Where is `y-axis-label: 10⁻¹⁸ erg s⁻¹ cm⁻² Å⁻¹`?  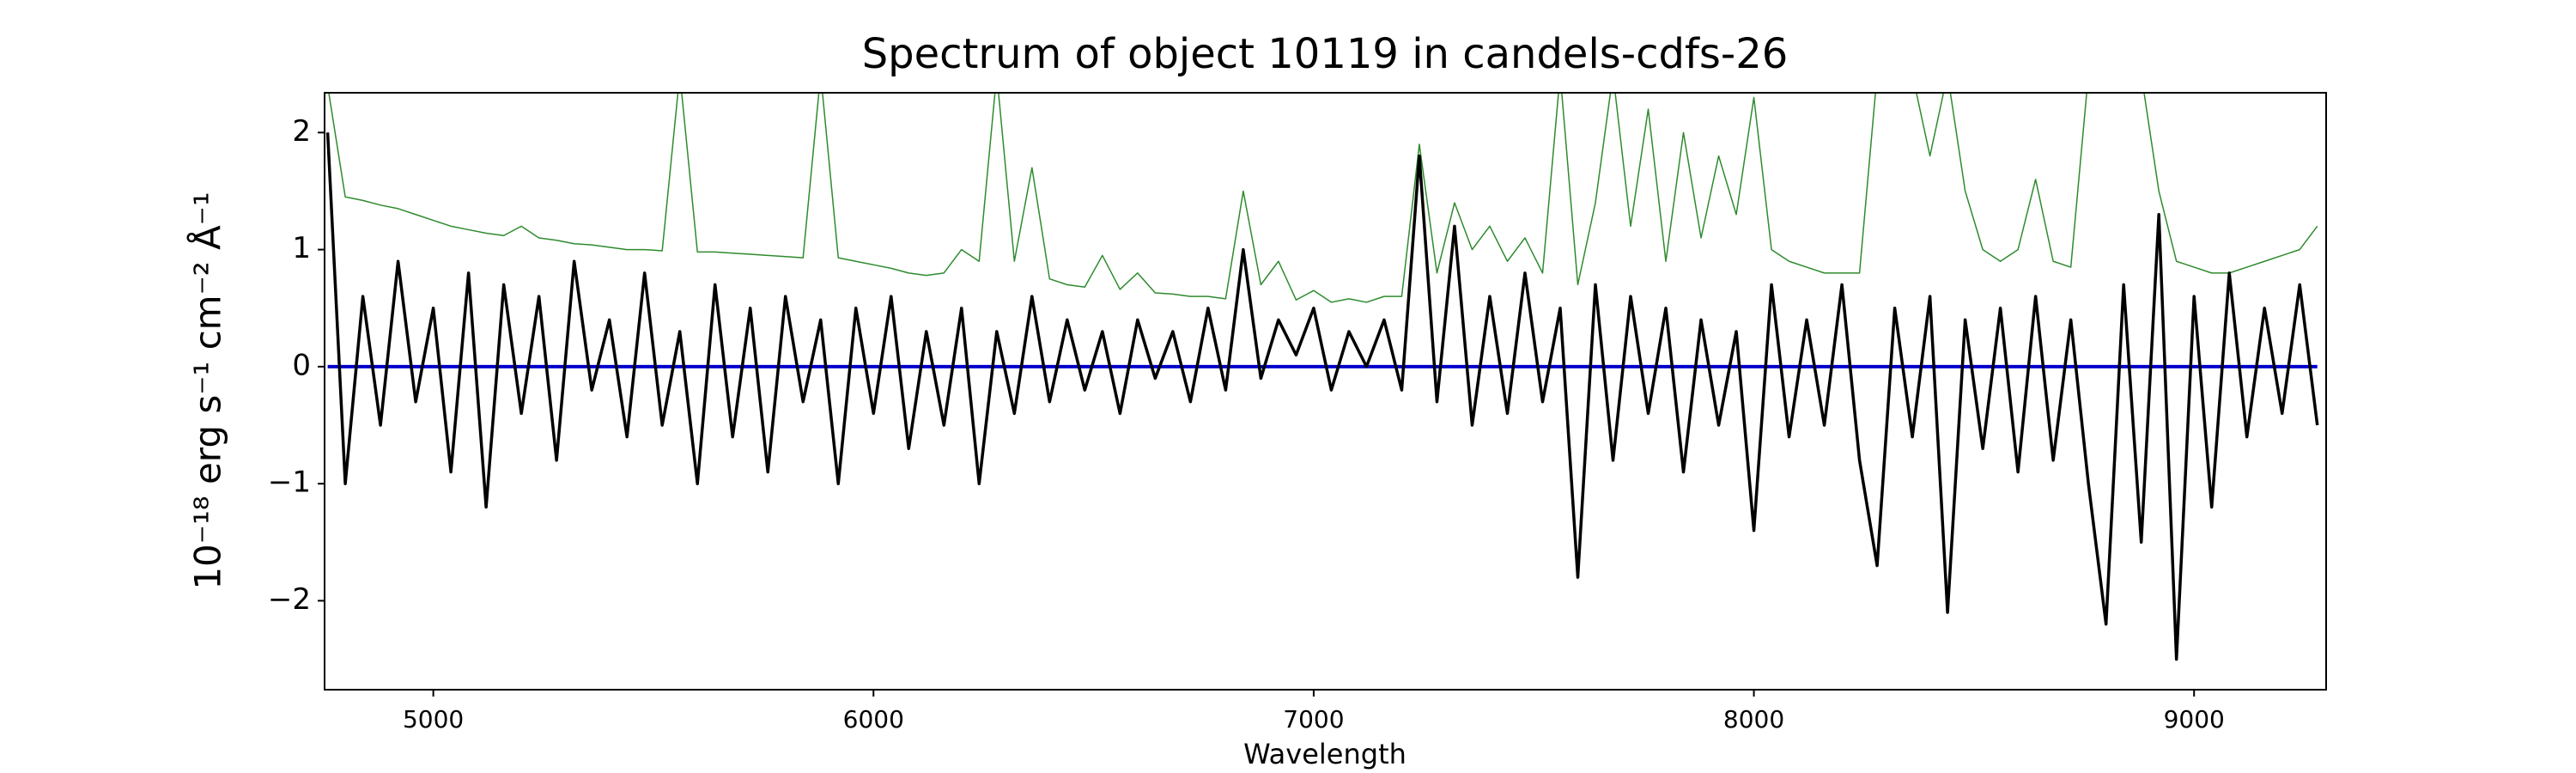
y-axis-label: 10⁻¹⁸ erg s⁻¹ cm⁻² Å⁻¹ is located at coordinates (207, 390).